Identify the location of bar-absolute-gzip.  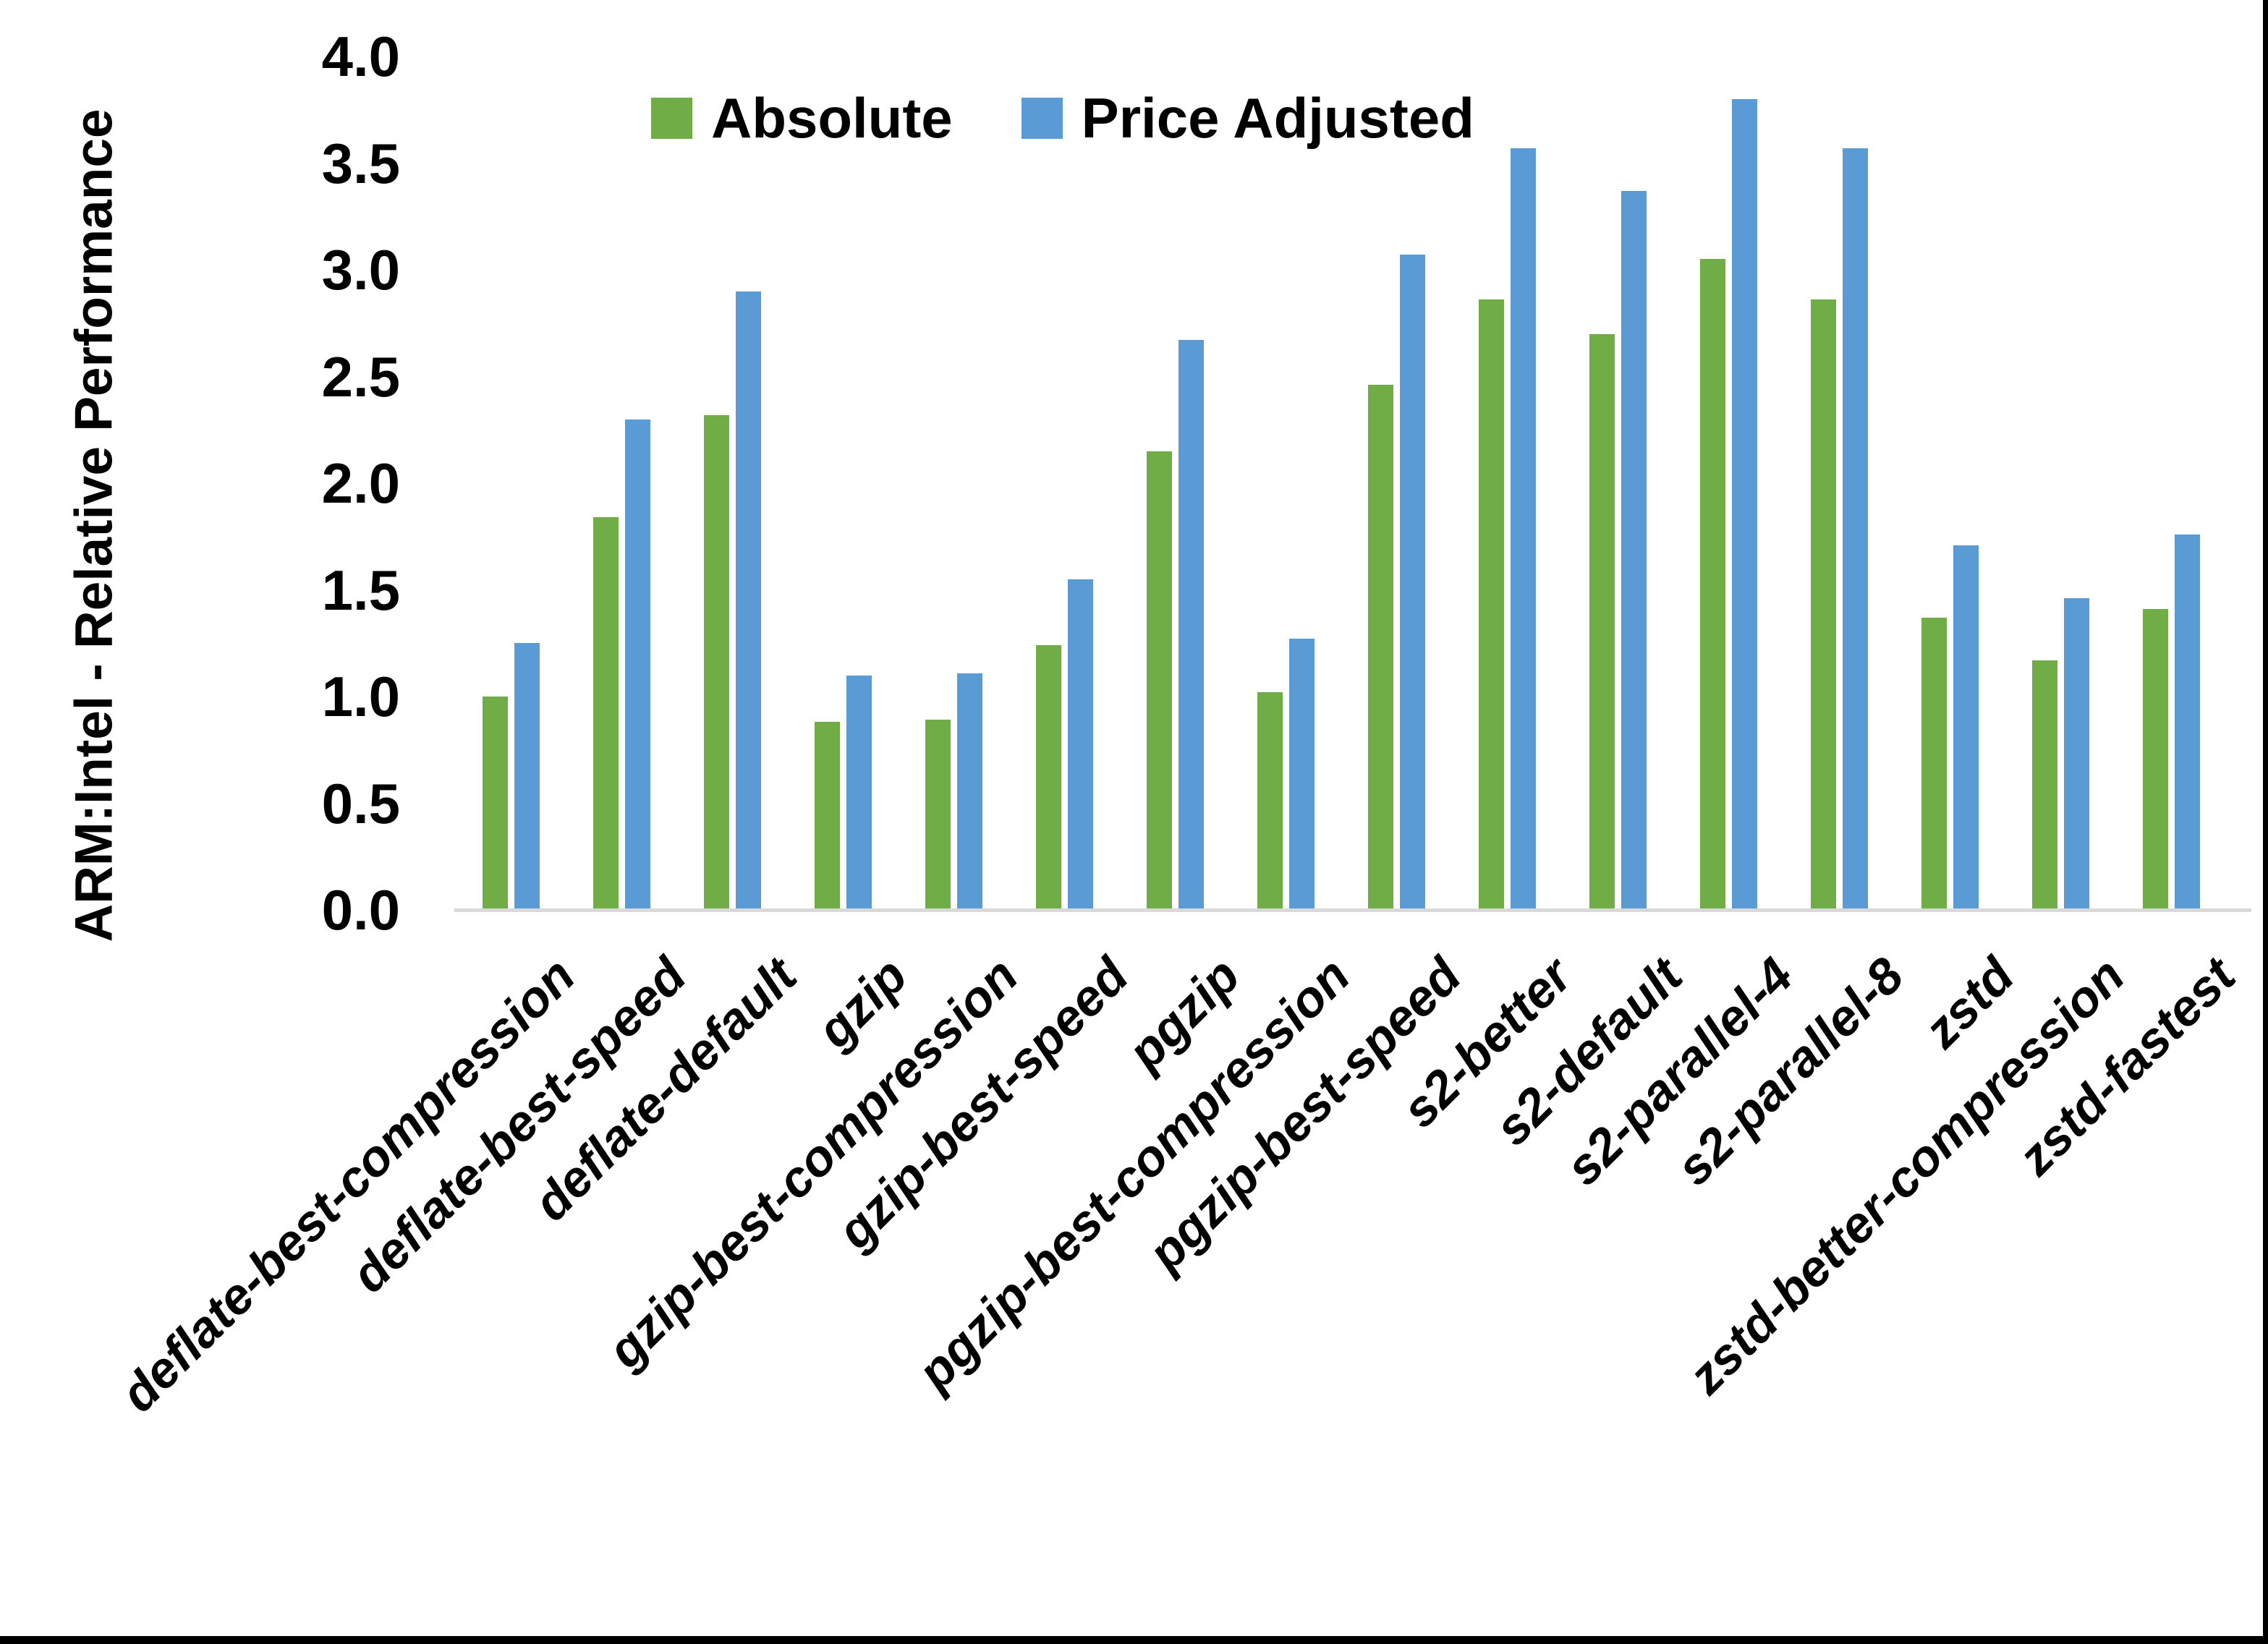
(827, 816).